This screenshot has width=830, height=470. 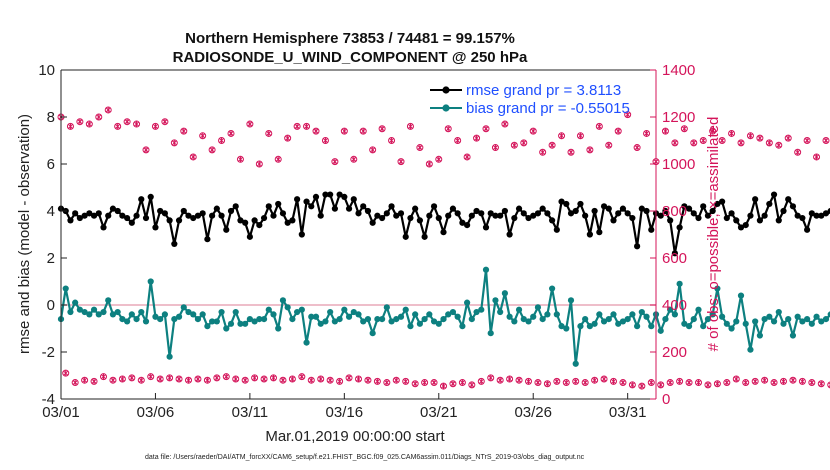 I want to click on y-left-tick-label: 8, so click(x=51, y=117).